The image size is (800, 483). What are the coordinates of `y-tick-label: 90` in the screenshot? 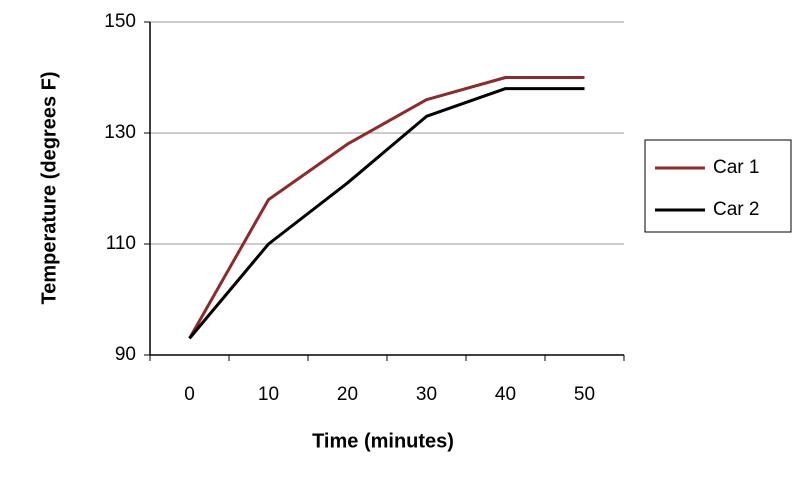 It's located at (125, 354).